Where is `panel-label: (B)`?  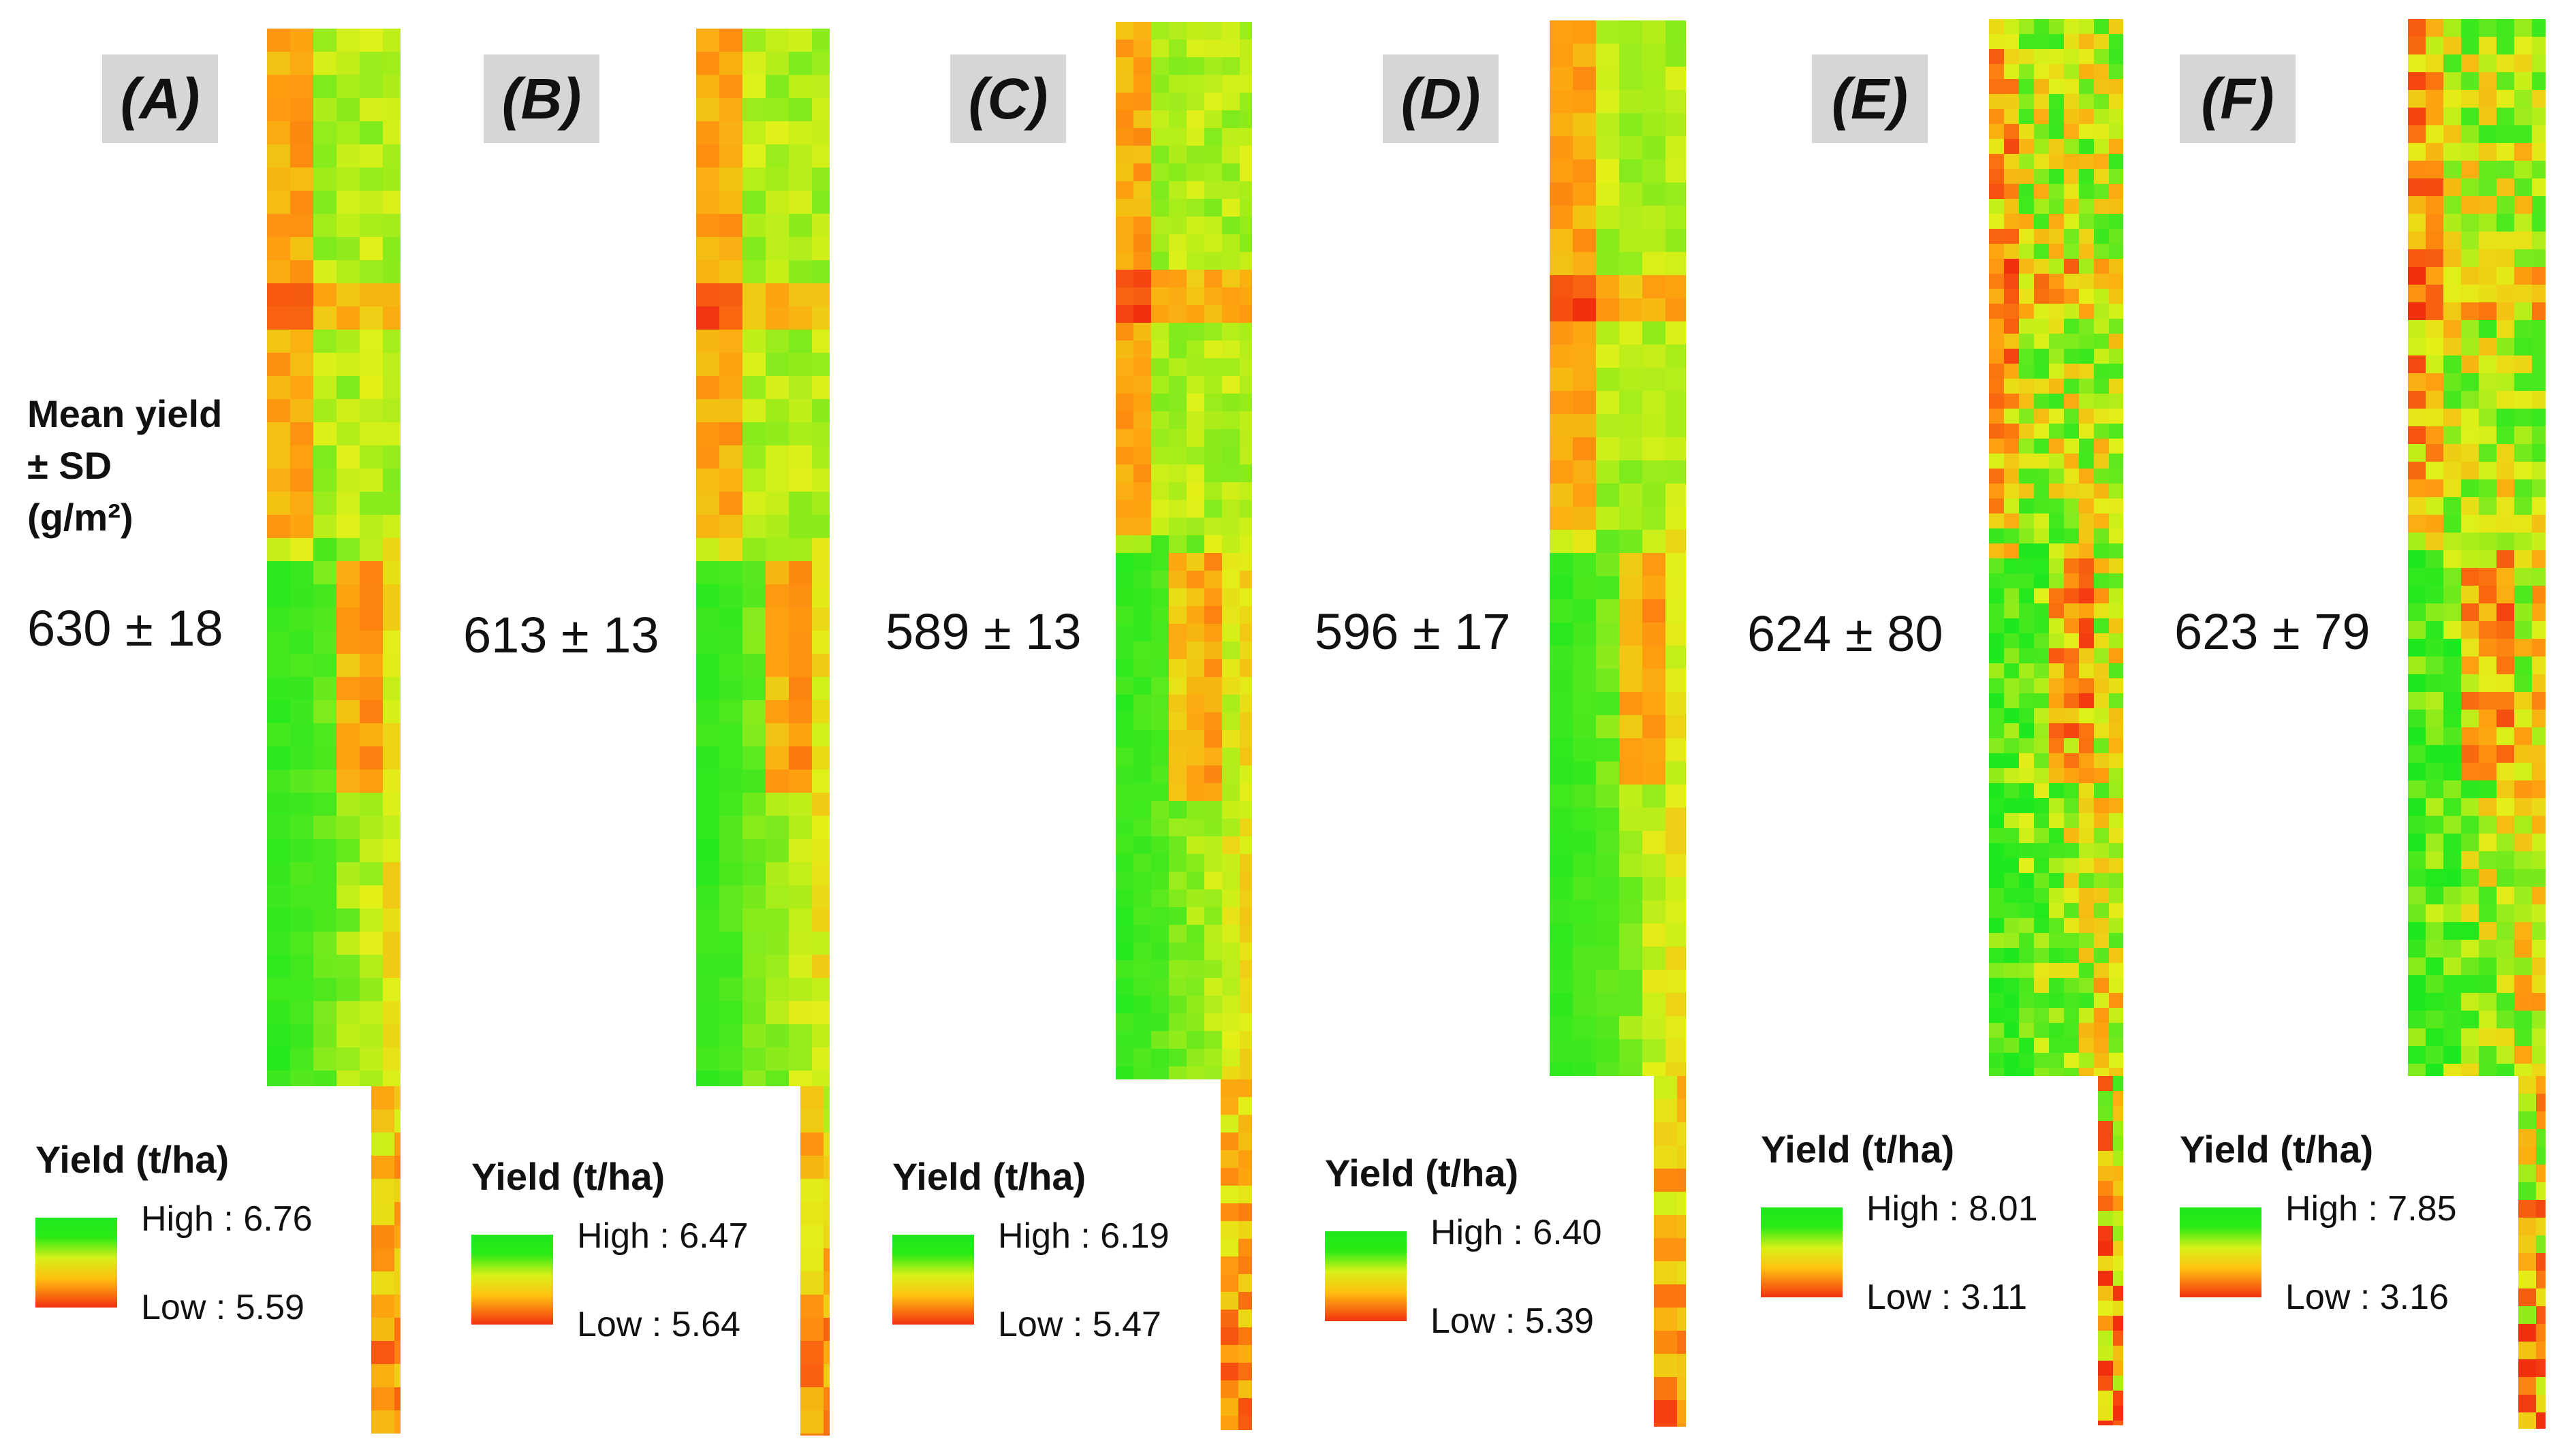 panel-label: (B) is located at coordinates (541, 98).